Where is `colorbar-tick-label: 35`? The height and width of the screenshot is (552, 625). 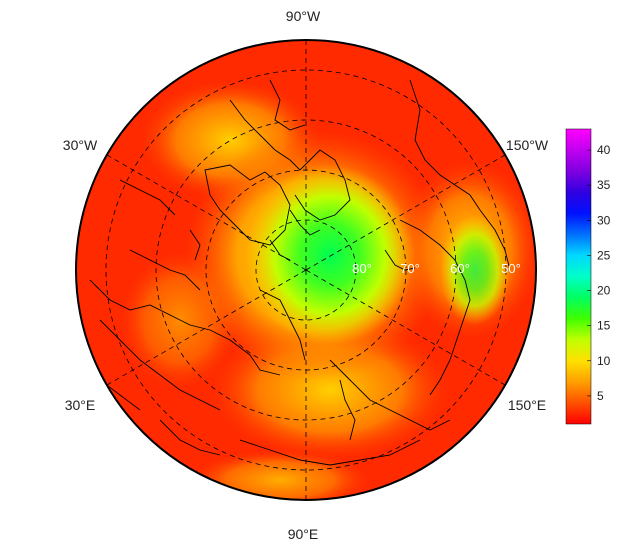
colorbar-tick-label: 35 is located at coordinates (604, 185).